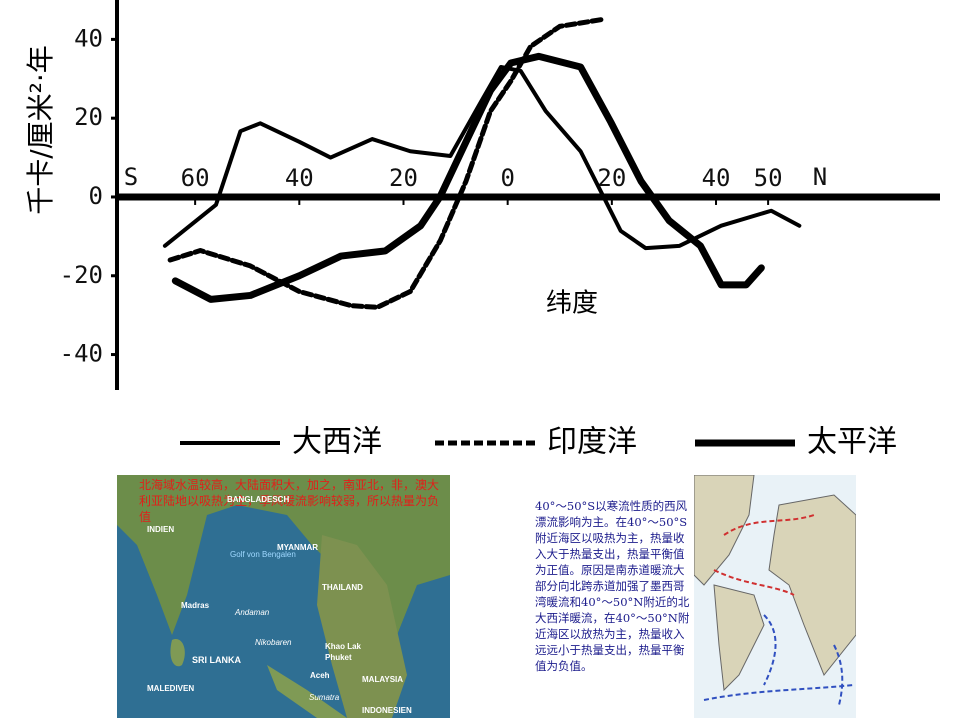  What do you see at coordinates (338, 657) in the screenshot?
I see `map-label: Phuket` at bounding box center [338, 657].